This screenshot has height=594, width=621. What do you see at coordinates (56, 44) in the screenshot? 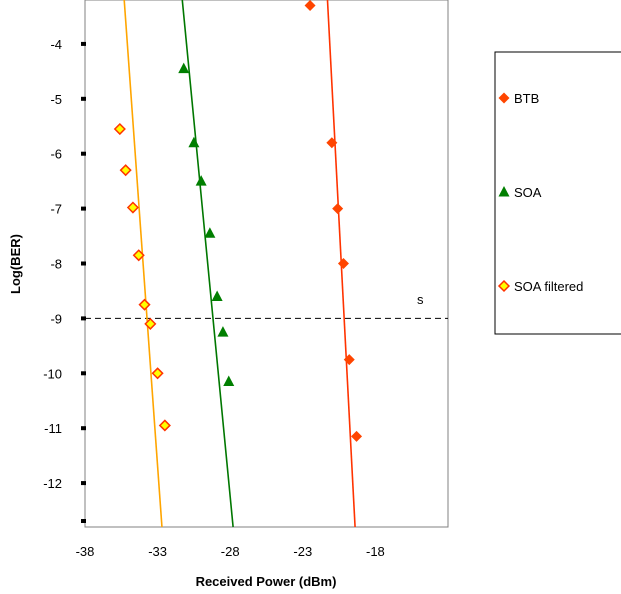
I see `y-tick-label: -4` at bounding box center [56, 44].